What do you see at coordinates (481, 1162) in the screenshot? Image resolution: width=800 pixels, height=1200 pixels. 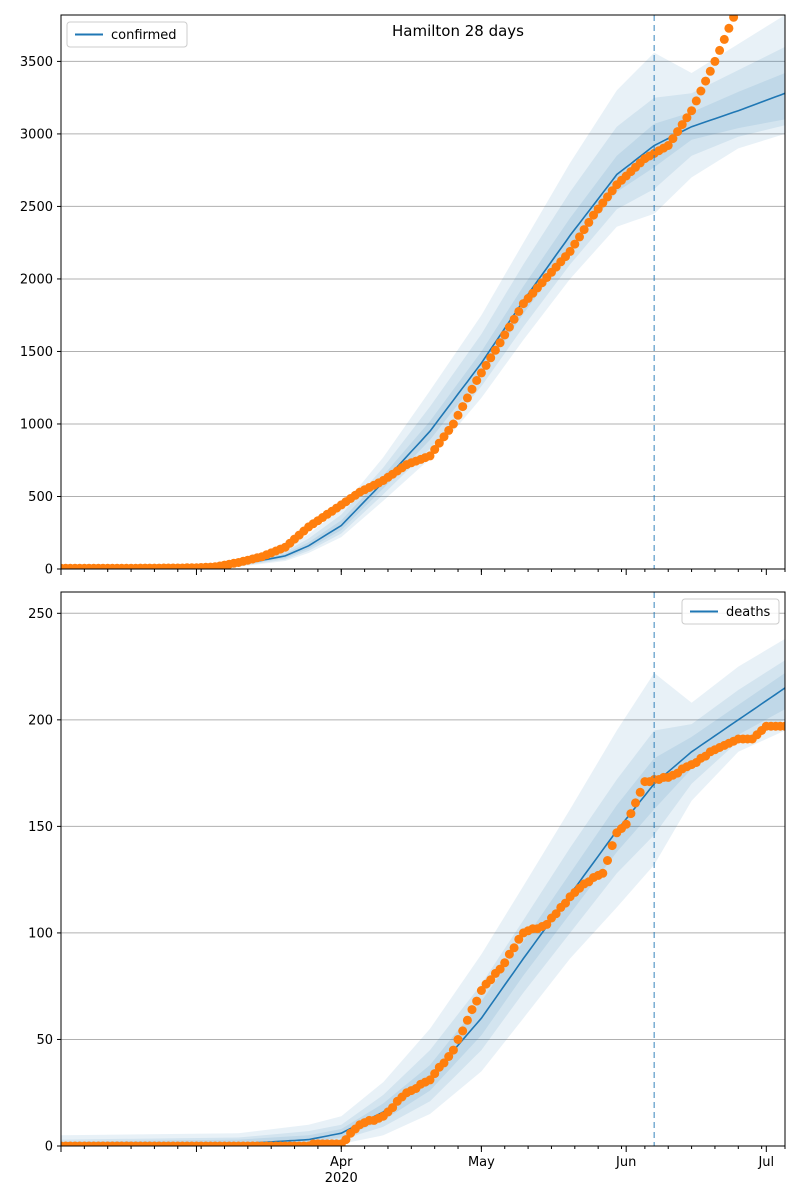 I see `x-tick-label: May` at bounding box center [481, 1162].